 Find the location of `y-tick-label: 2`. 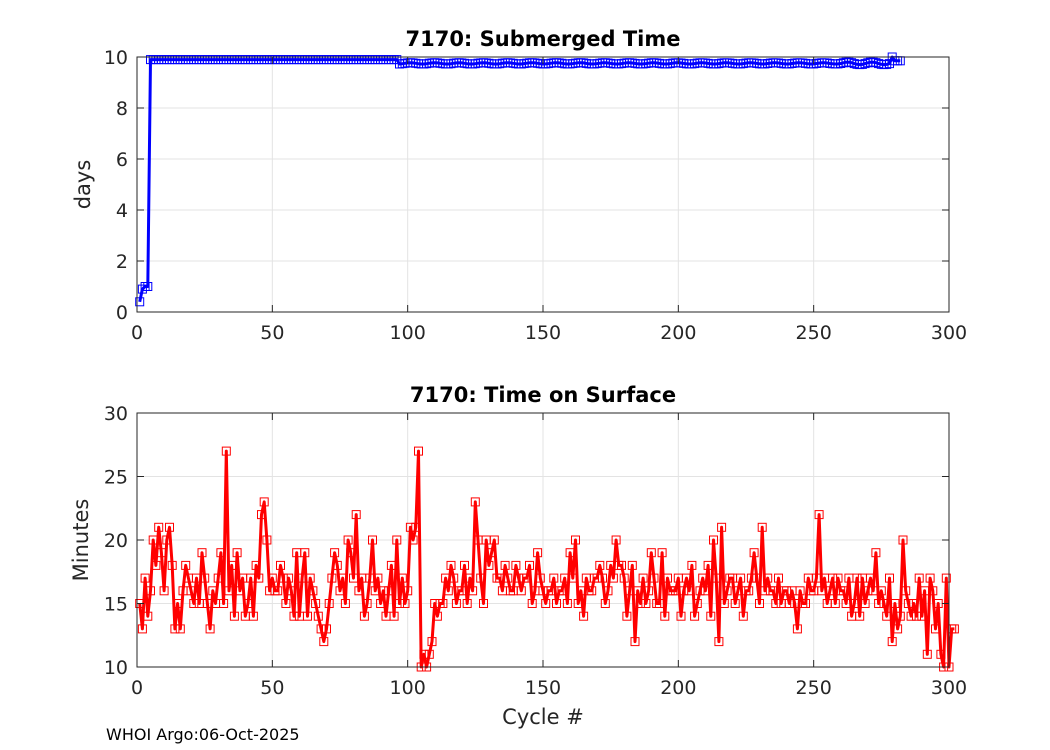

y-tick-label: 2 is located at coordinates (122, 262).